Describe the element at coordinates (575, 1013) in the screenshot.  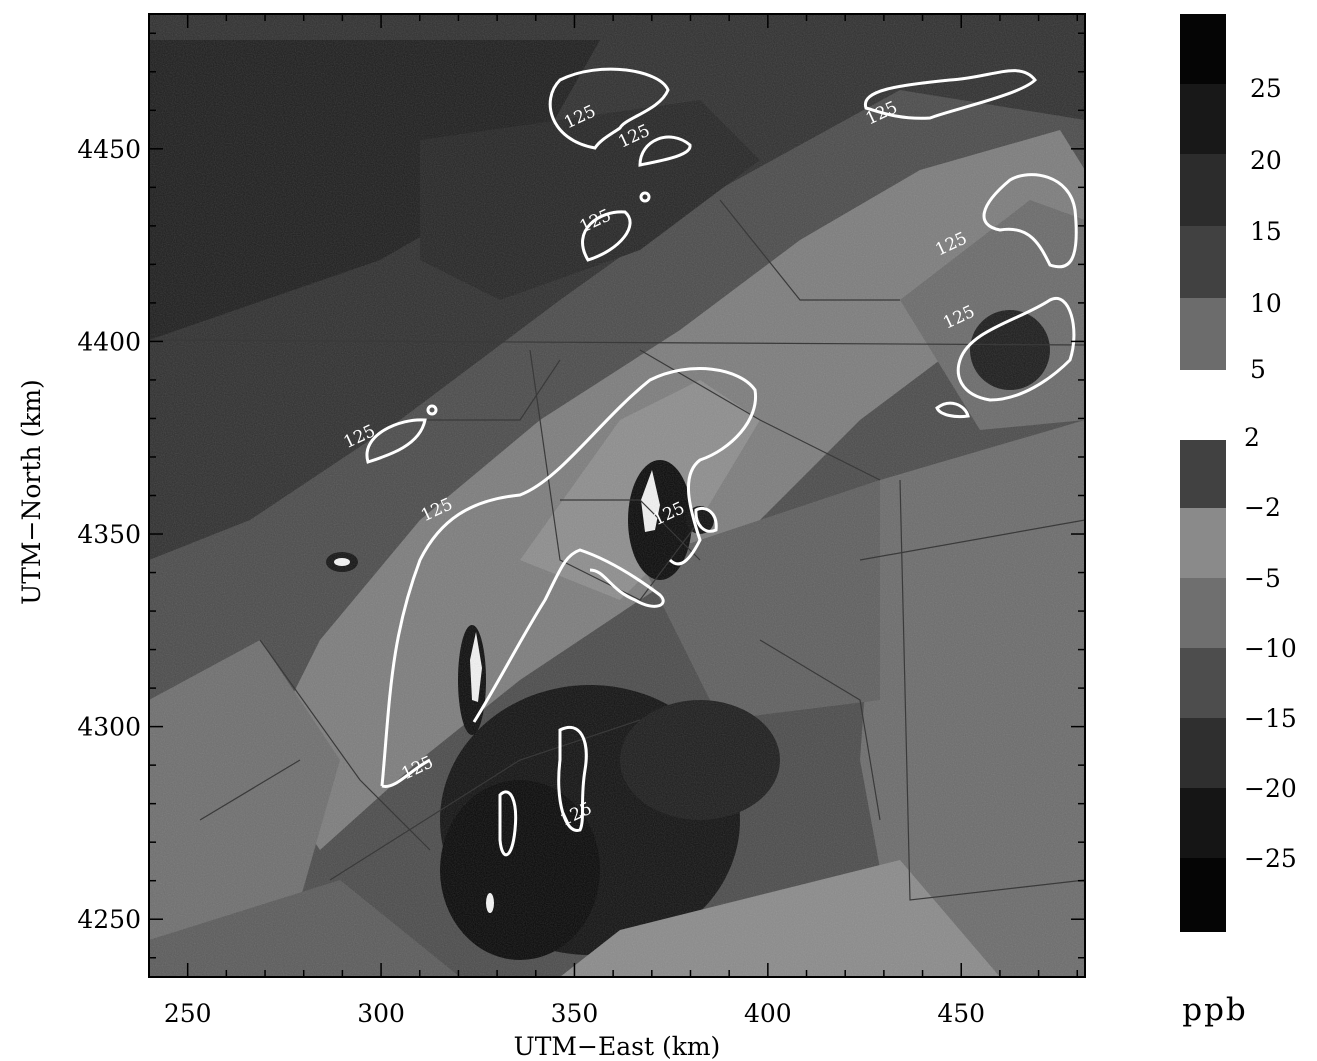
I see `x-tick-label: 350` at that location.